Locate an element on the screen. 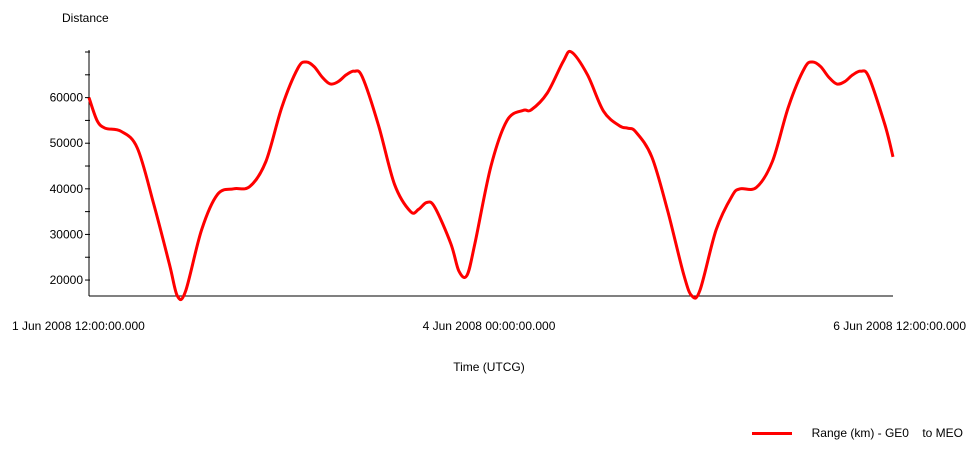 Image resolution: width=973 pixels, height=454 pixels. y-tick-label: 40000 is located at coordinates (67, 189).